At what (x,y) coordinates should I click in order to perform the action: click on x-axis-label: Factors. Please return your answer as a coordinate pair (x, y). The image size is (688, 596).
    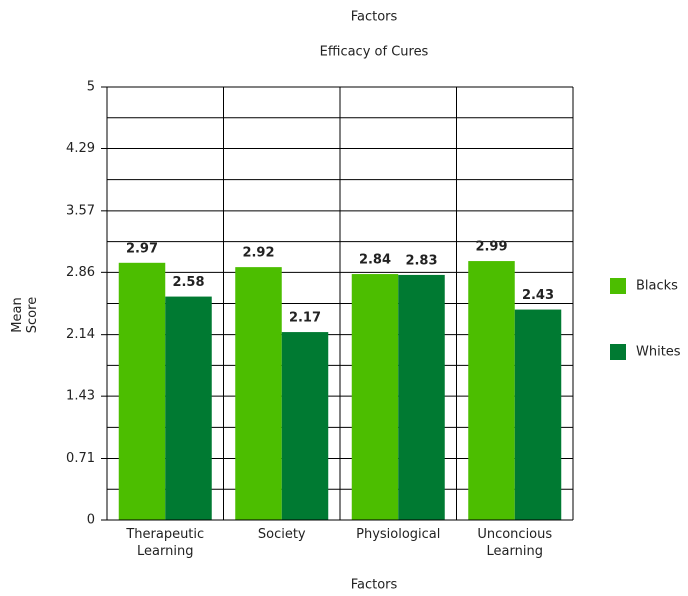
    Looking at the image, I should click on (374, 585).